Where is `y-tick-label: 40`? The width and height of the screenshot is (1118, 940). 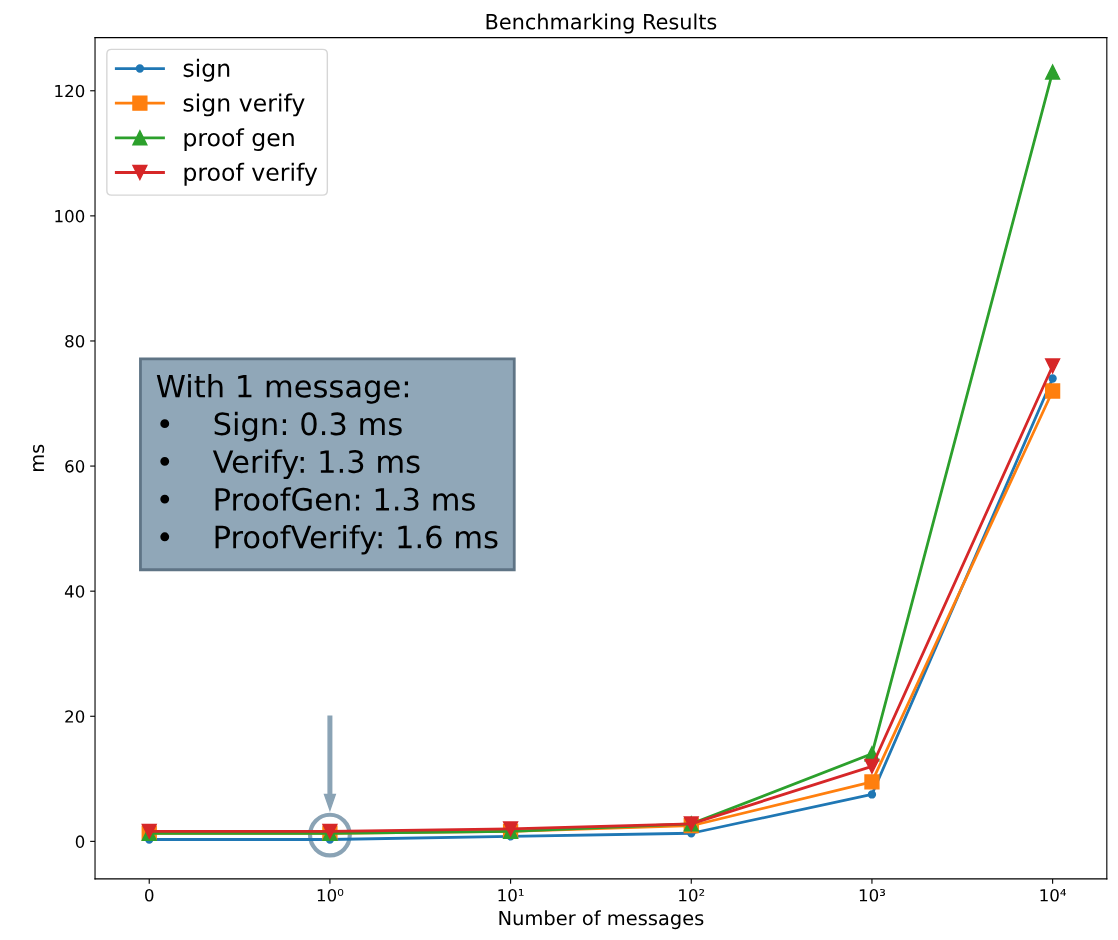
y-tick-label: 40 is located at coordinates (74, 591).